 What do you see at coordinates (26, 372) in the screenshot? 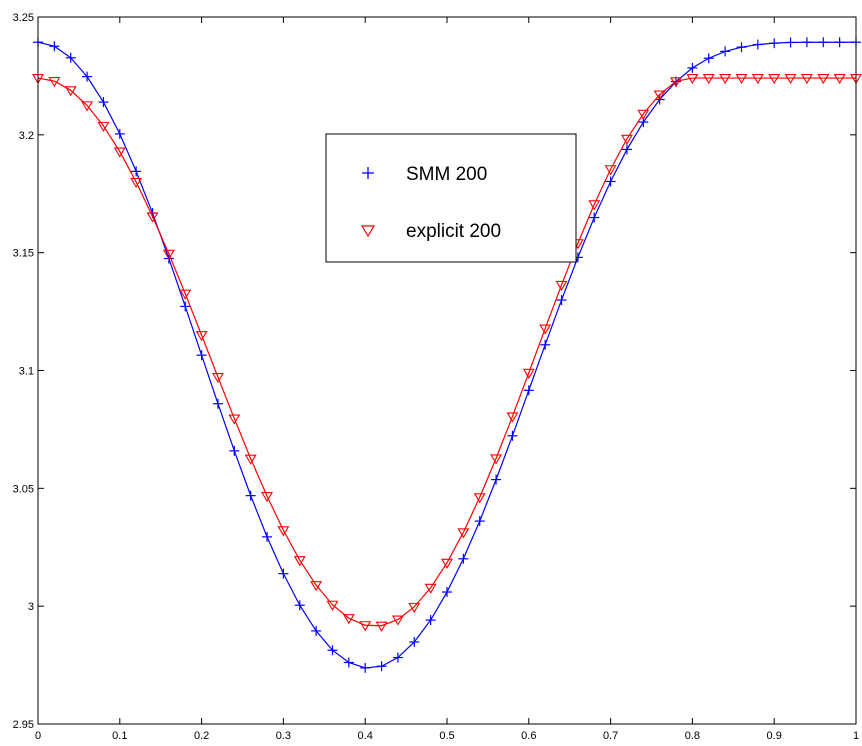
I see `y-tick-label: 3.1` at bounding box center [26, 372].